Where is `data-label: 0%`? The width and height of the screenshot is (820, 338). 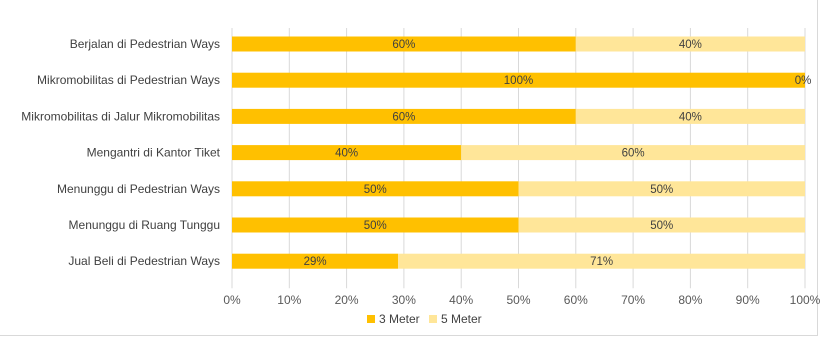 data-label: 0% is located at coordinates (803, 81).